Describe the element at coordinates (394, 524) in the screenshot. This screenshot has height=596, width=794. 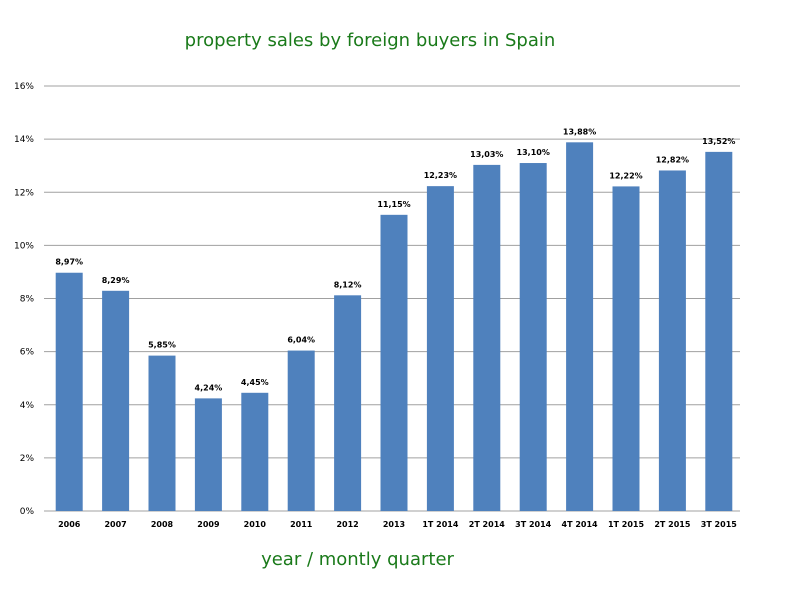
I see `x-tick-label: 2013` at that location.